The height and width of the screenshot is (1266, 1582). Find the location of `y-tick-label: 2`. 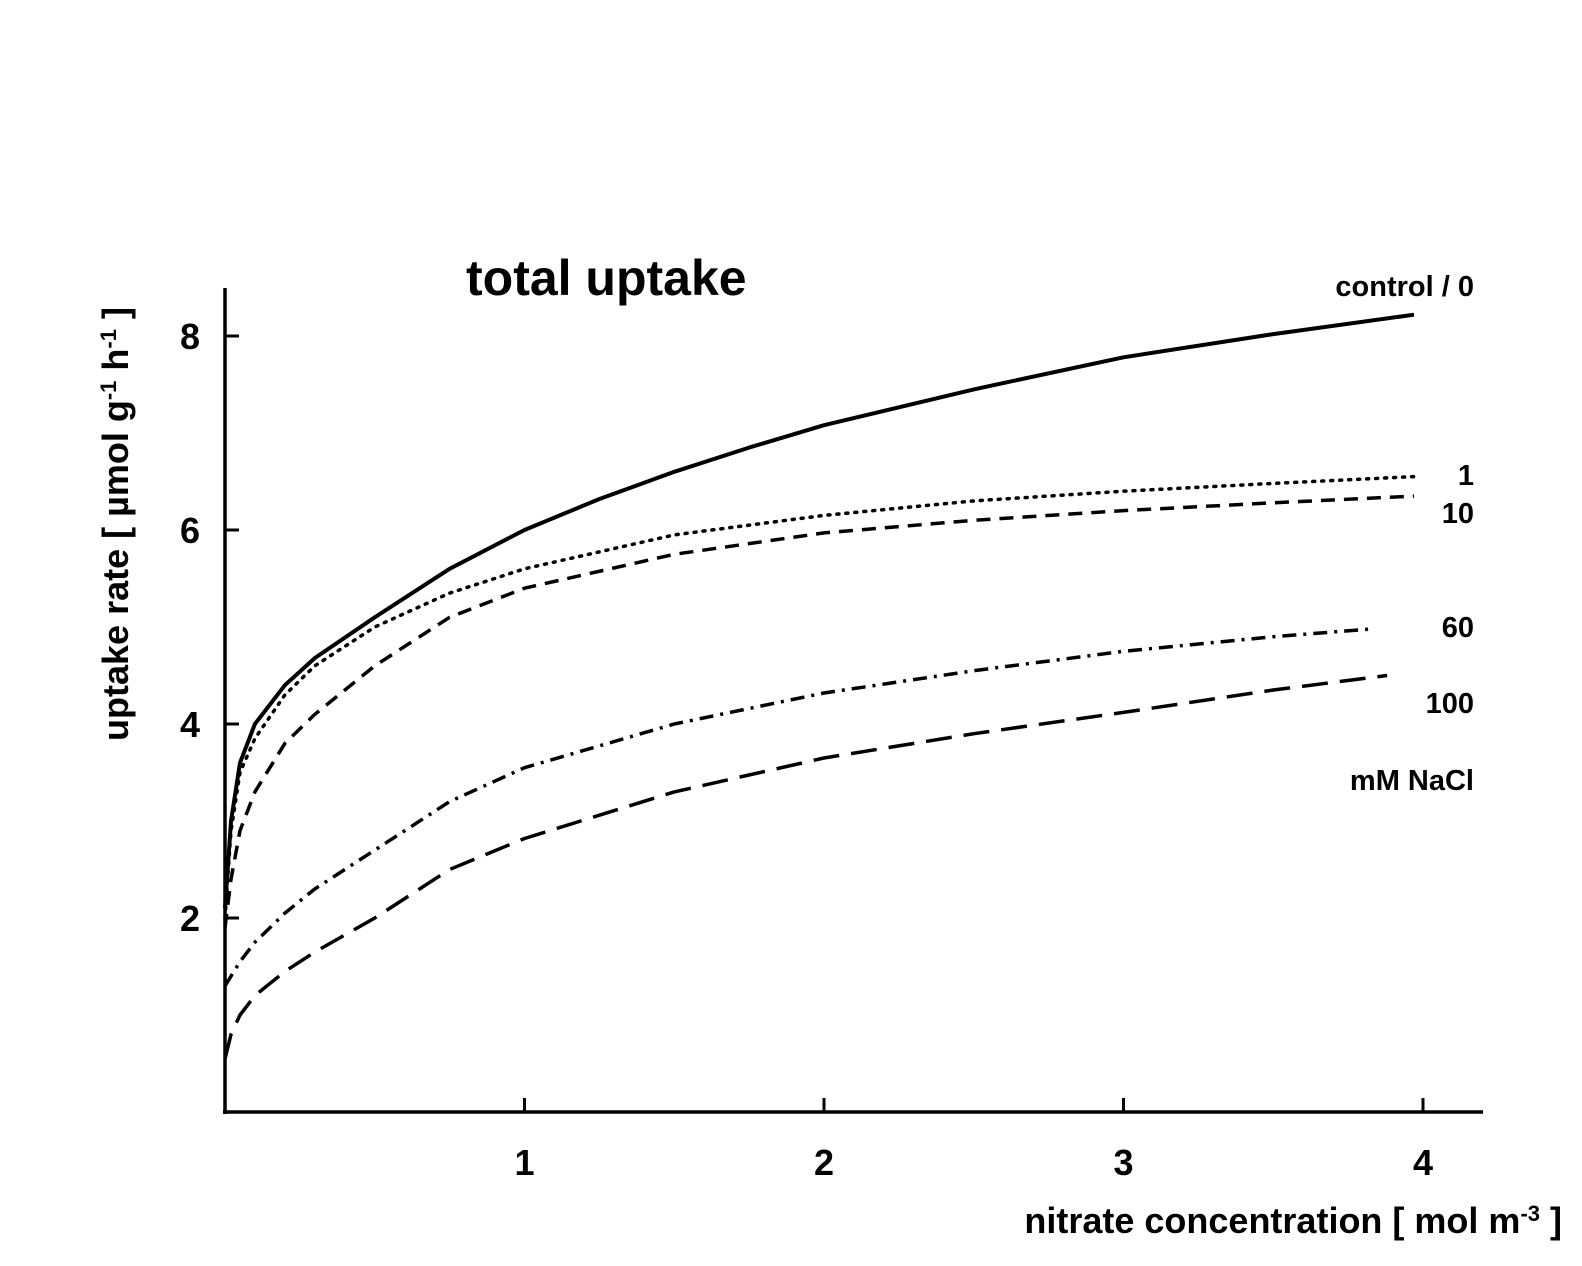

y-tick-label: 2 is located at coordinates (190, 918).